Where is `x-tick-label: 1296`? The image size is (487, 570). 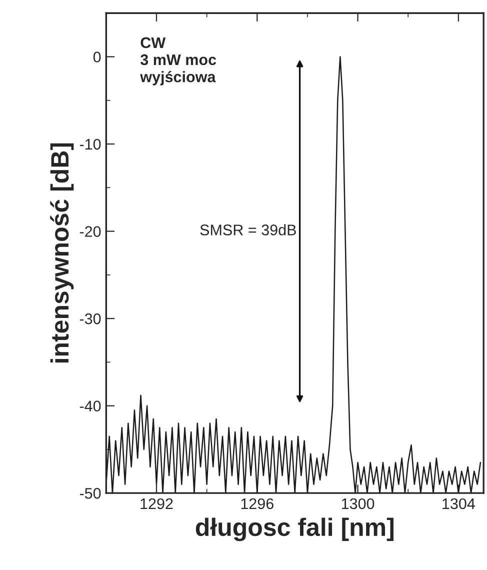 x-tick-label: 1296 is located at coordinates (257, 504).